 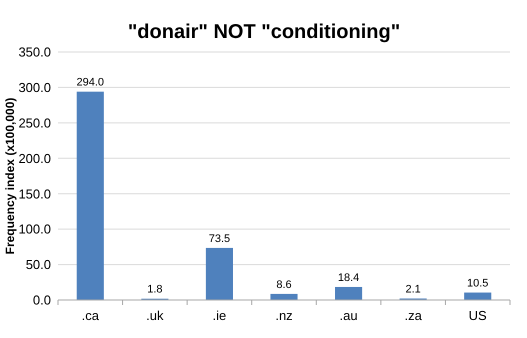 What do you see at coordinates (478, 315) in the screenshot?
I see `x-tick-label: US` at bounding box center [478, 315].